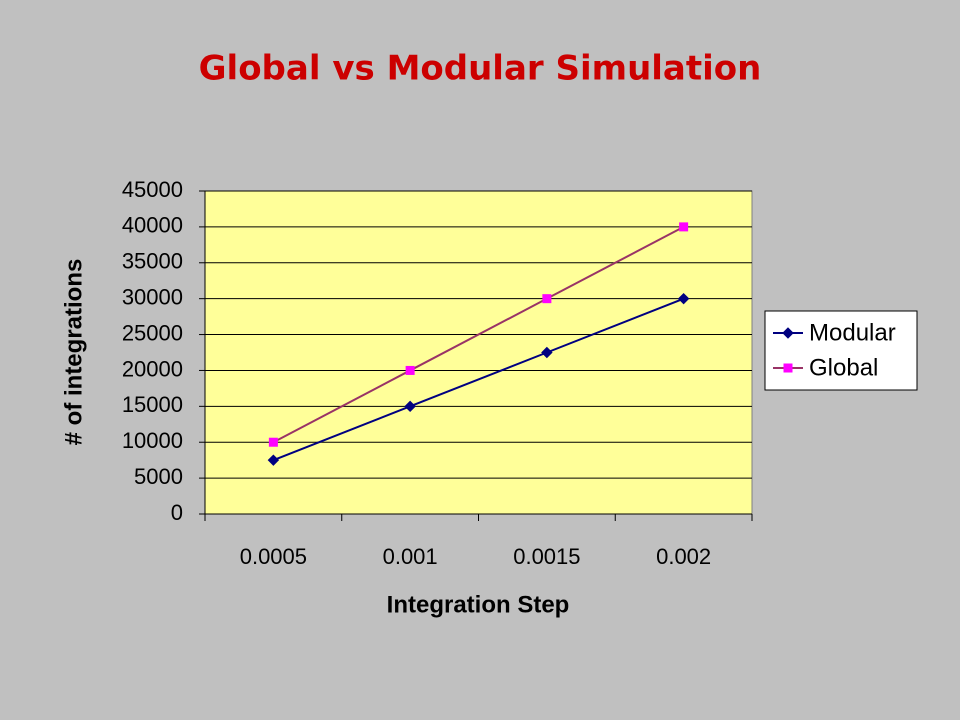 This screenshot has width=960, height=720. I want to click on legend-box, so click(841, 350).